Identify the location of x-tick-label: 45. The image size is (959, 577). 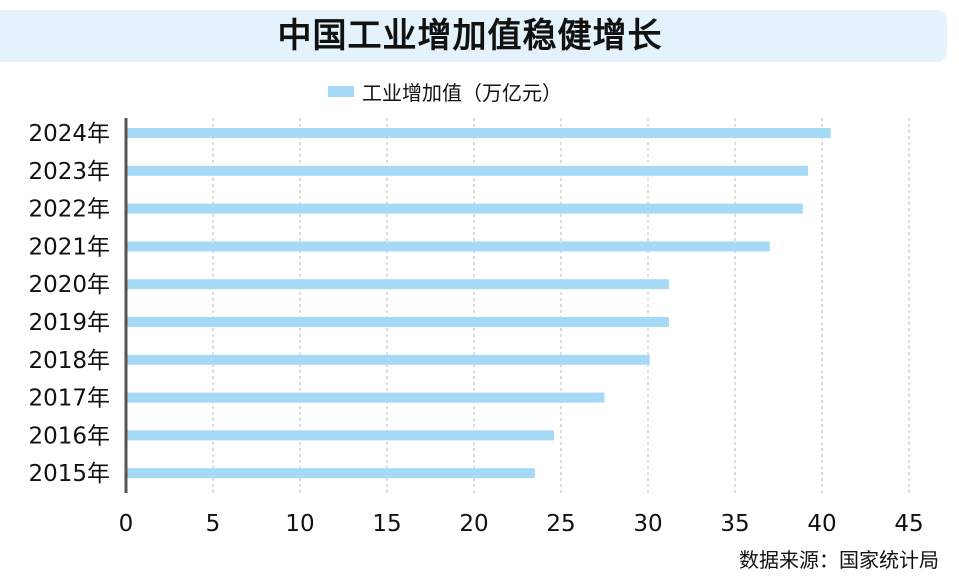
(908, 524).